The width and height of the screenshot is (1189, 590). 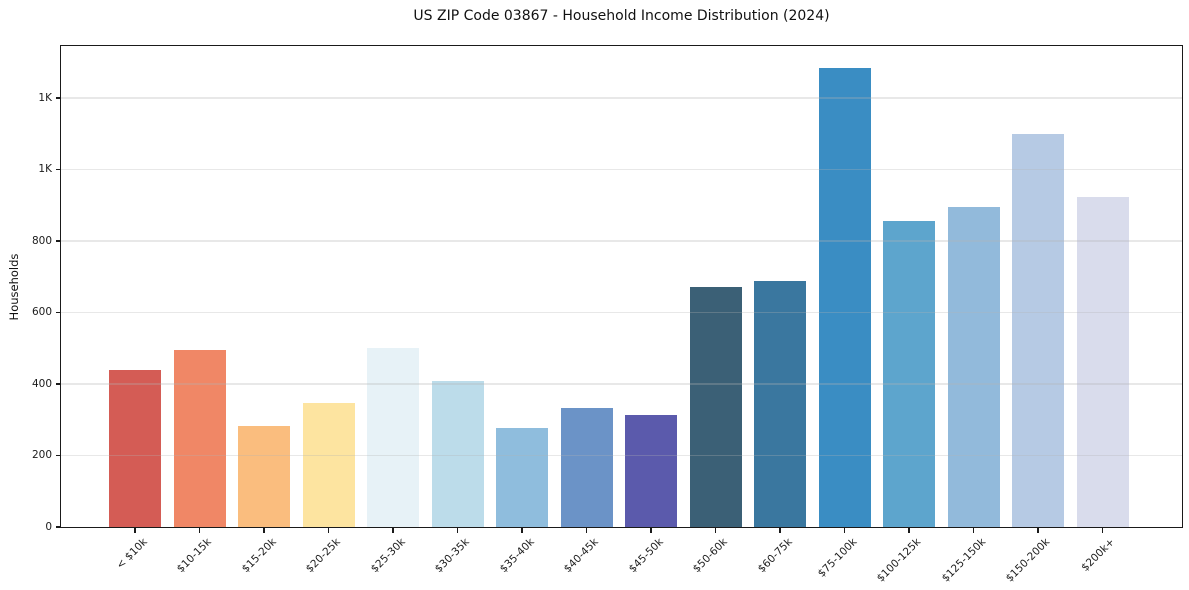 I want to click on bar-60-75k, so click(x=780, y=404).